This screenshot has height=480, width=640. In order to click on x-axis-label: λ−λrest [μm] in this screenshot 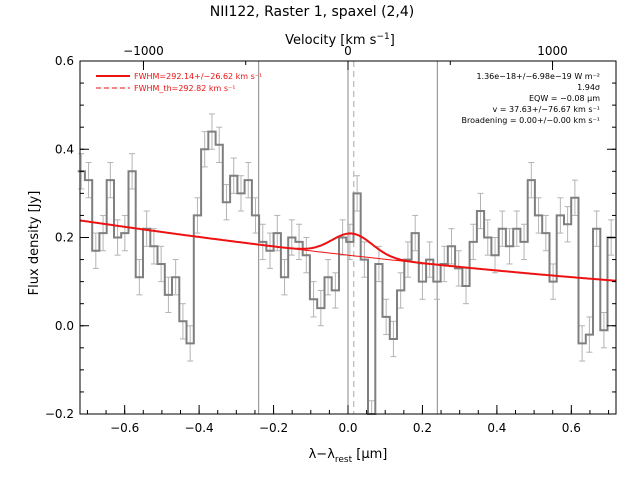, I will do `click(348, 456)`.